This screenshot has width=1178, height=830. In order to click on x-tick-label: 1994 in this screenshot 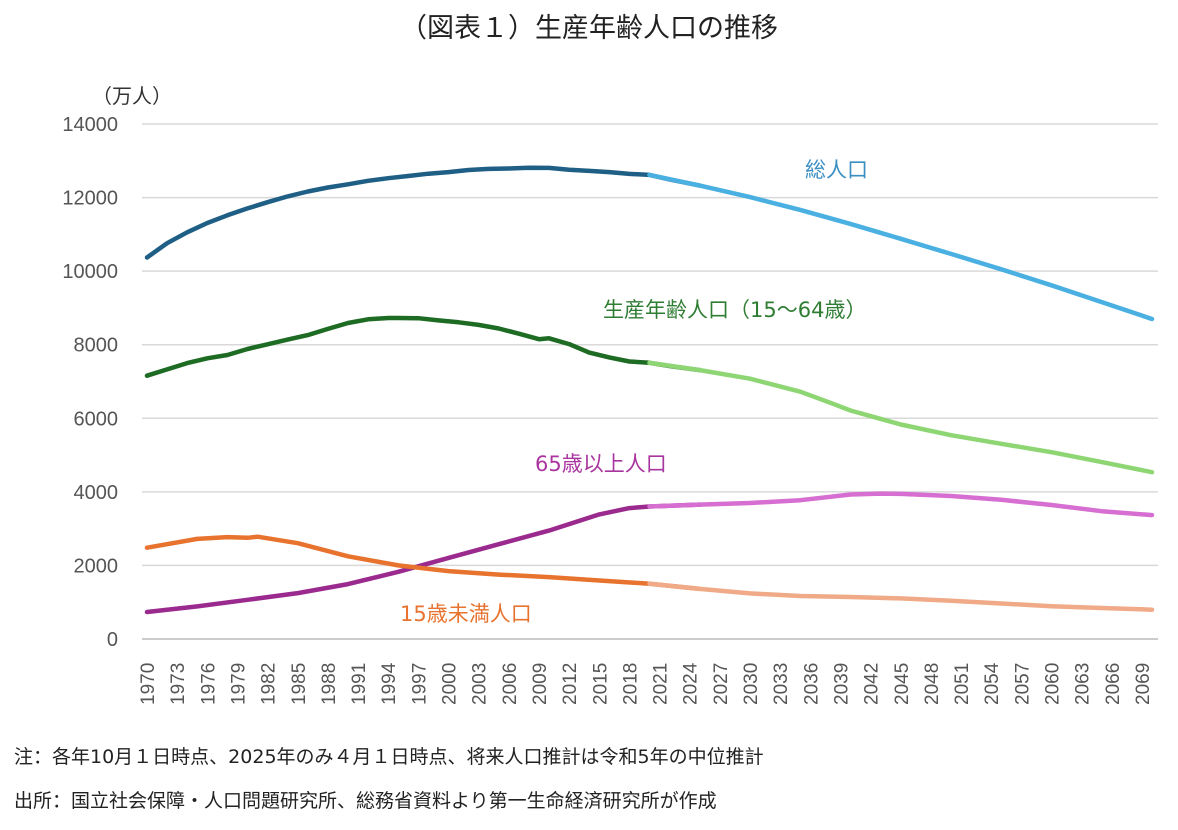, I will do `click(389, 683)`.